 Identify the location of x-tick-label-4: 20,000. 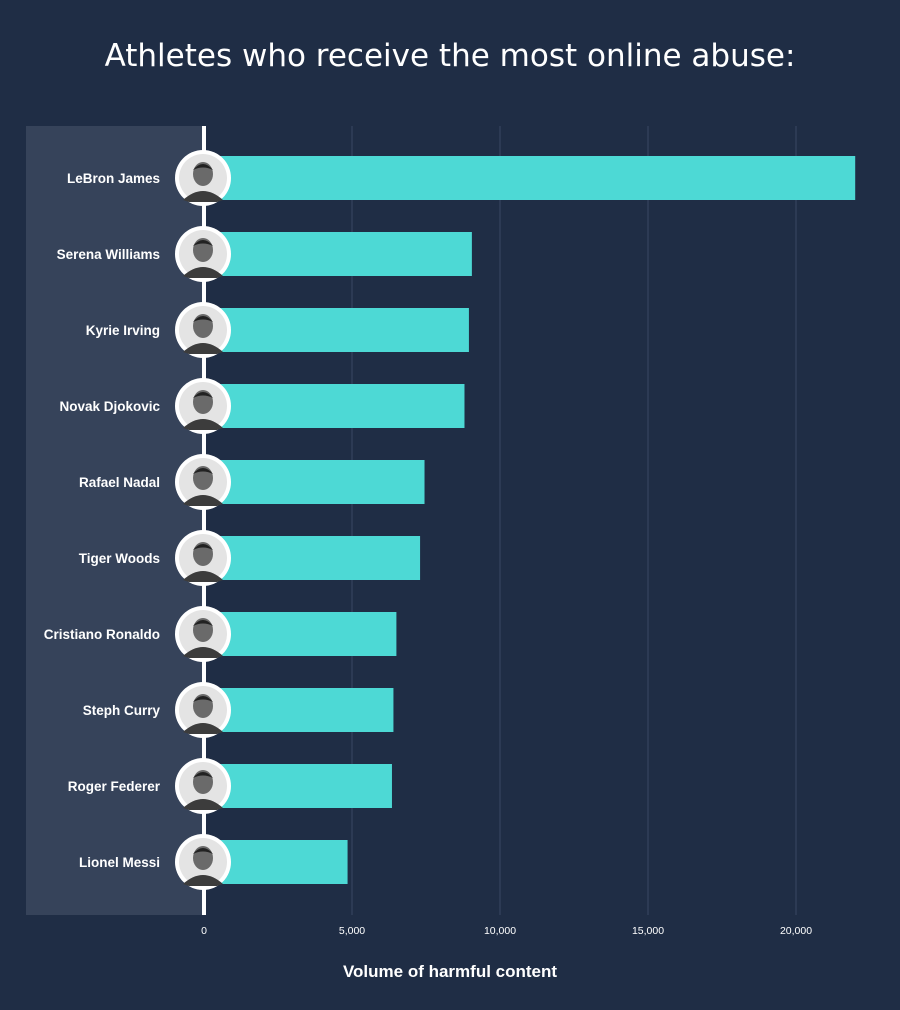
(796, 931).